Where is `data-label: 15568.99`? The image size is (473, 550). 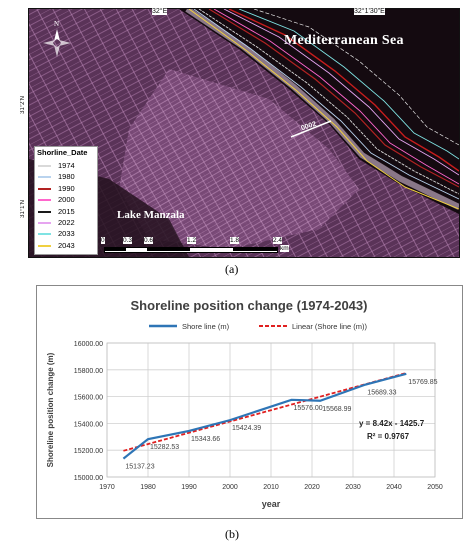 data-label: 15568.99 is located at coordinates (336, 409).